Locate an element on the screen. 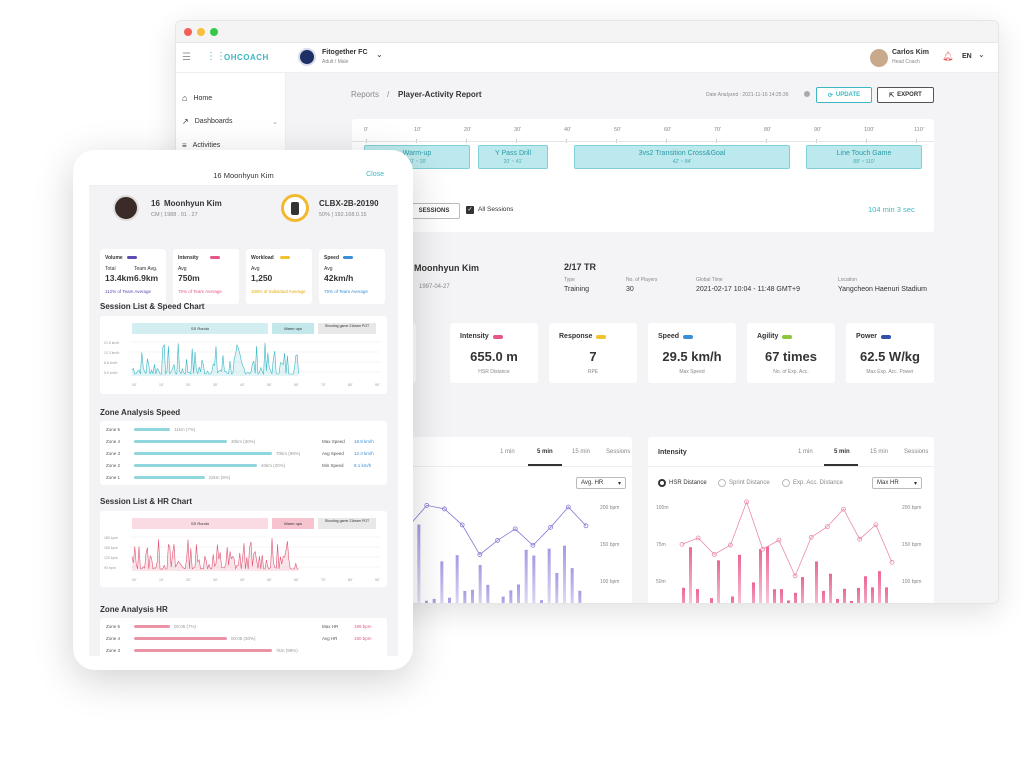 This screenshot has width=1024, height=764. summary-card-intensity: Intensity Avg 750m 75% of Team Average is located at coordinates (206, 276).